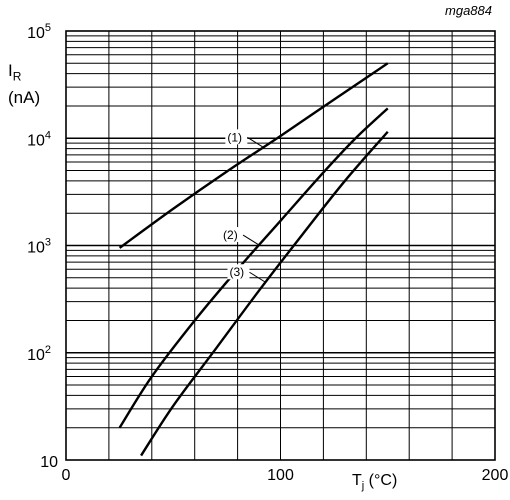  What do you see at coordinates (39, 354) in the screenshot?
I see `y-tick-label: 10²` at bounding box center [39, 354].